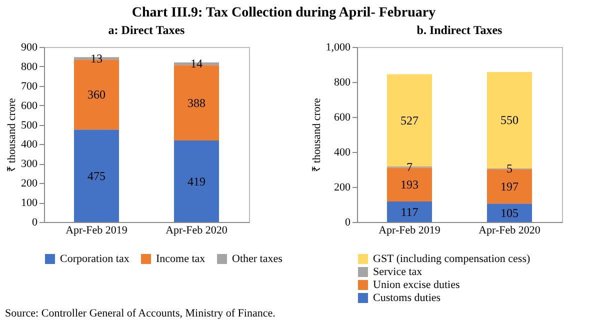  I want to click on legend-label: Income tax, so click(181, 259).